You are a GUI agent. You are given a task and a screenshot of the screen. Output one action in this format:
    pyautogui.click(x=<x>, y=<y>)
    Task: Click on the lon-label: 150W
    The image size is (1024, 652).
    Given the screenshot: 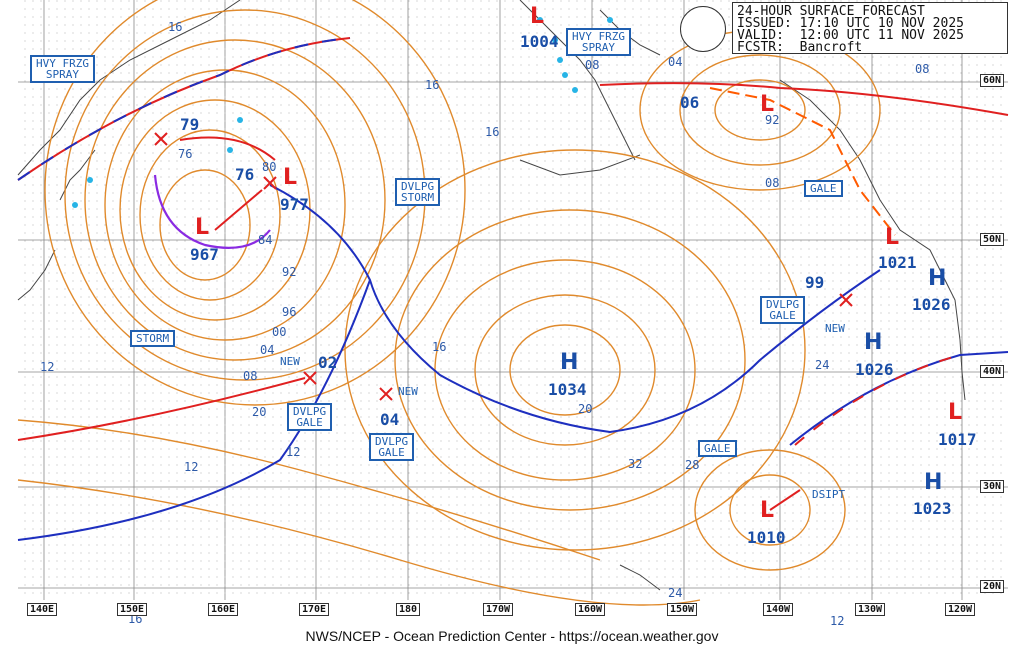 What is the action you would take?
    pyautogui.click(x=682, y=609)
    